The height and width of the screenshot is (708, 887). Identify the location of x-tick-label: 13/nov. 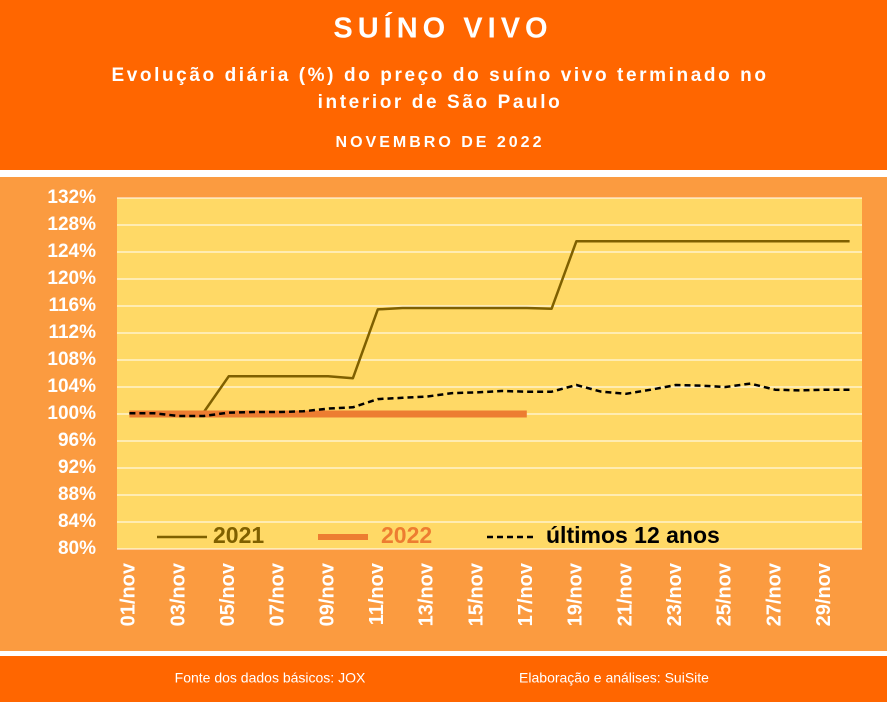
(427, 594).